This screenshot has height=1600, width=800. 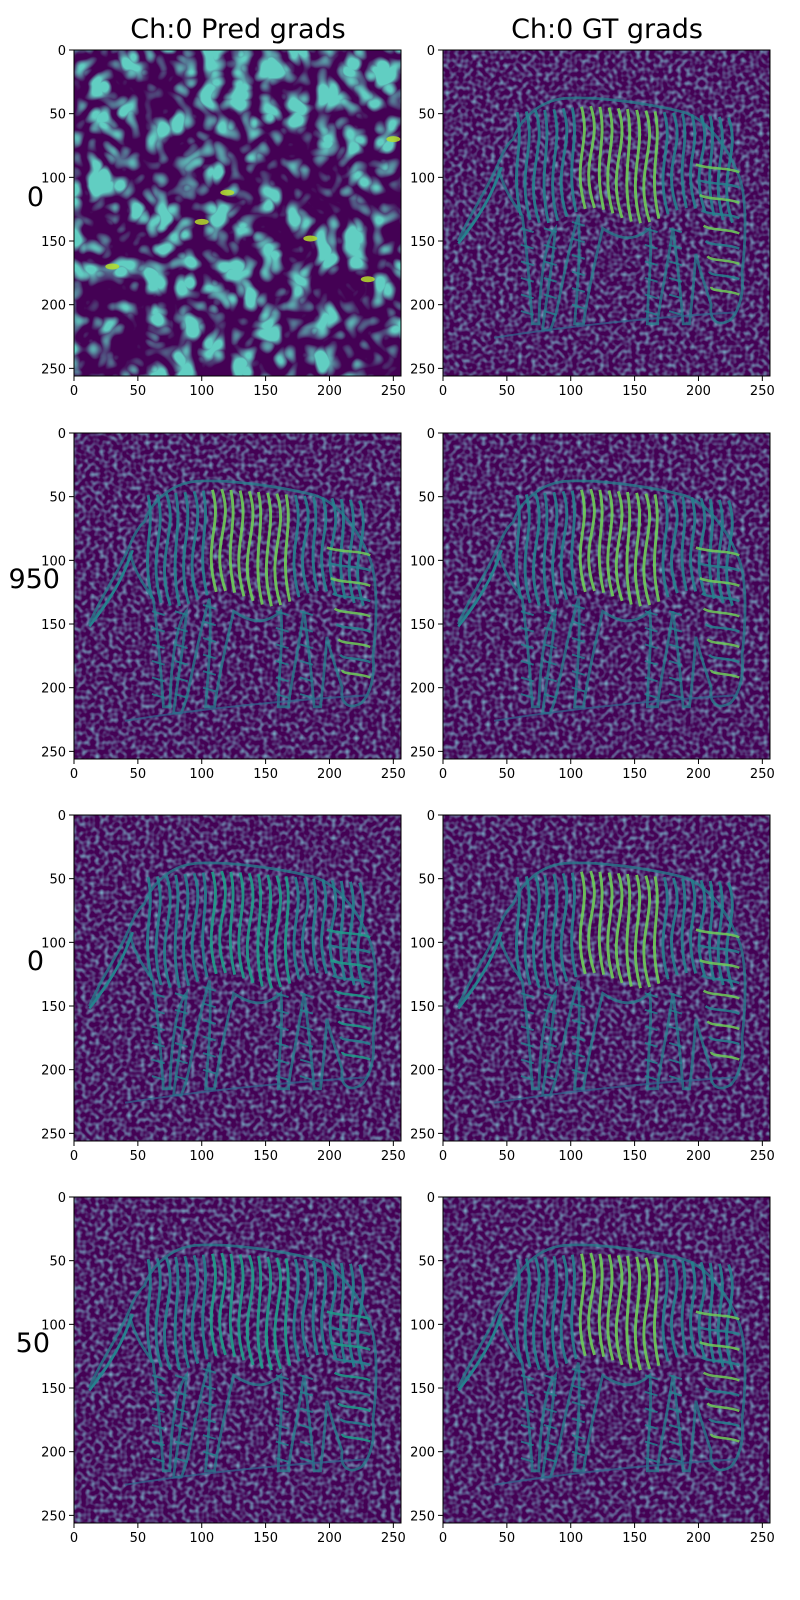 I want to click on panel-r2-c1: 0 50 100 150 200 250 0 50 100 150 200 250, so click(x=592, y=986).